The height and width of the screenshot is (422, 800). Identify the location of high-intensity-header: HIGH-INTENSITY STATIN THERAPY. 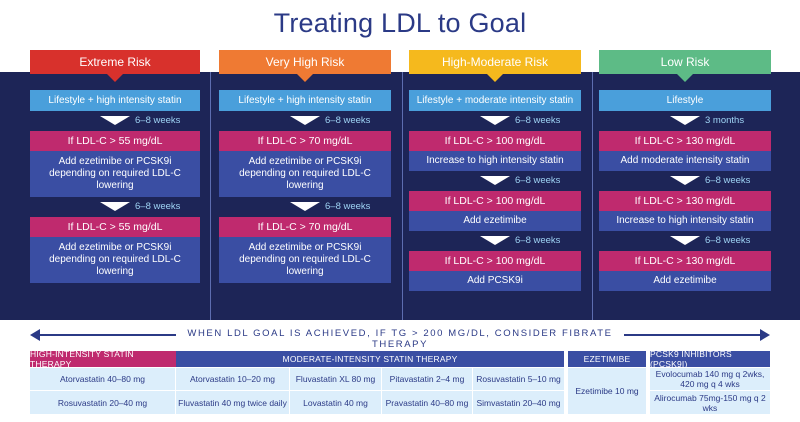
(103, 359).